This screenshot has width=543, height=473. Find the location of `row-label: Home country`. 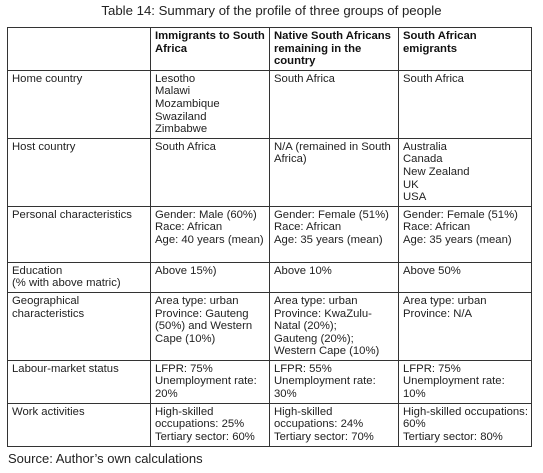

row-label: Home country is located at coordinates (79, 104).